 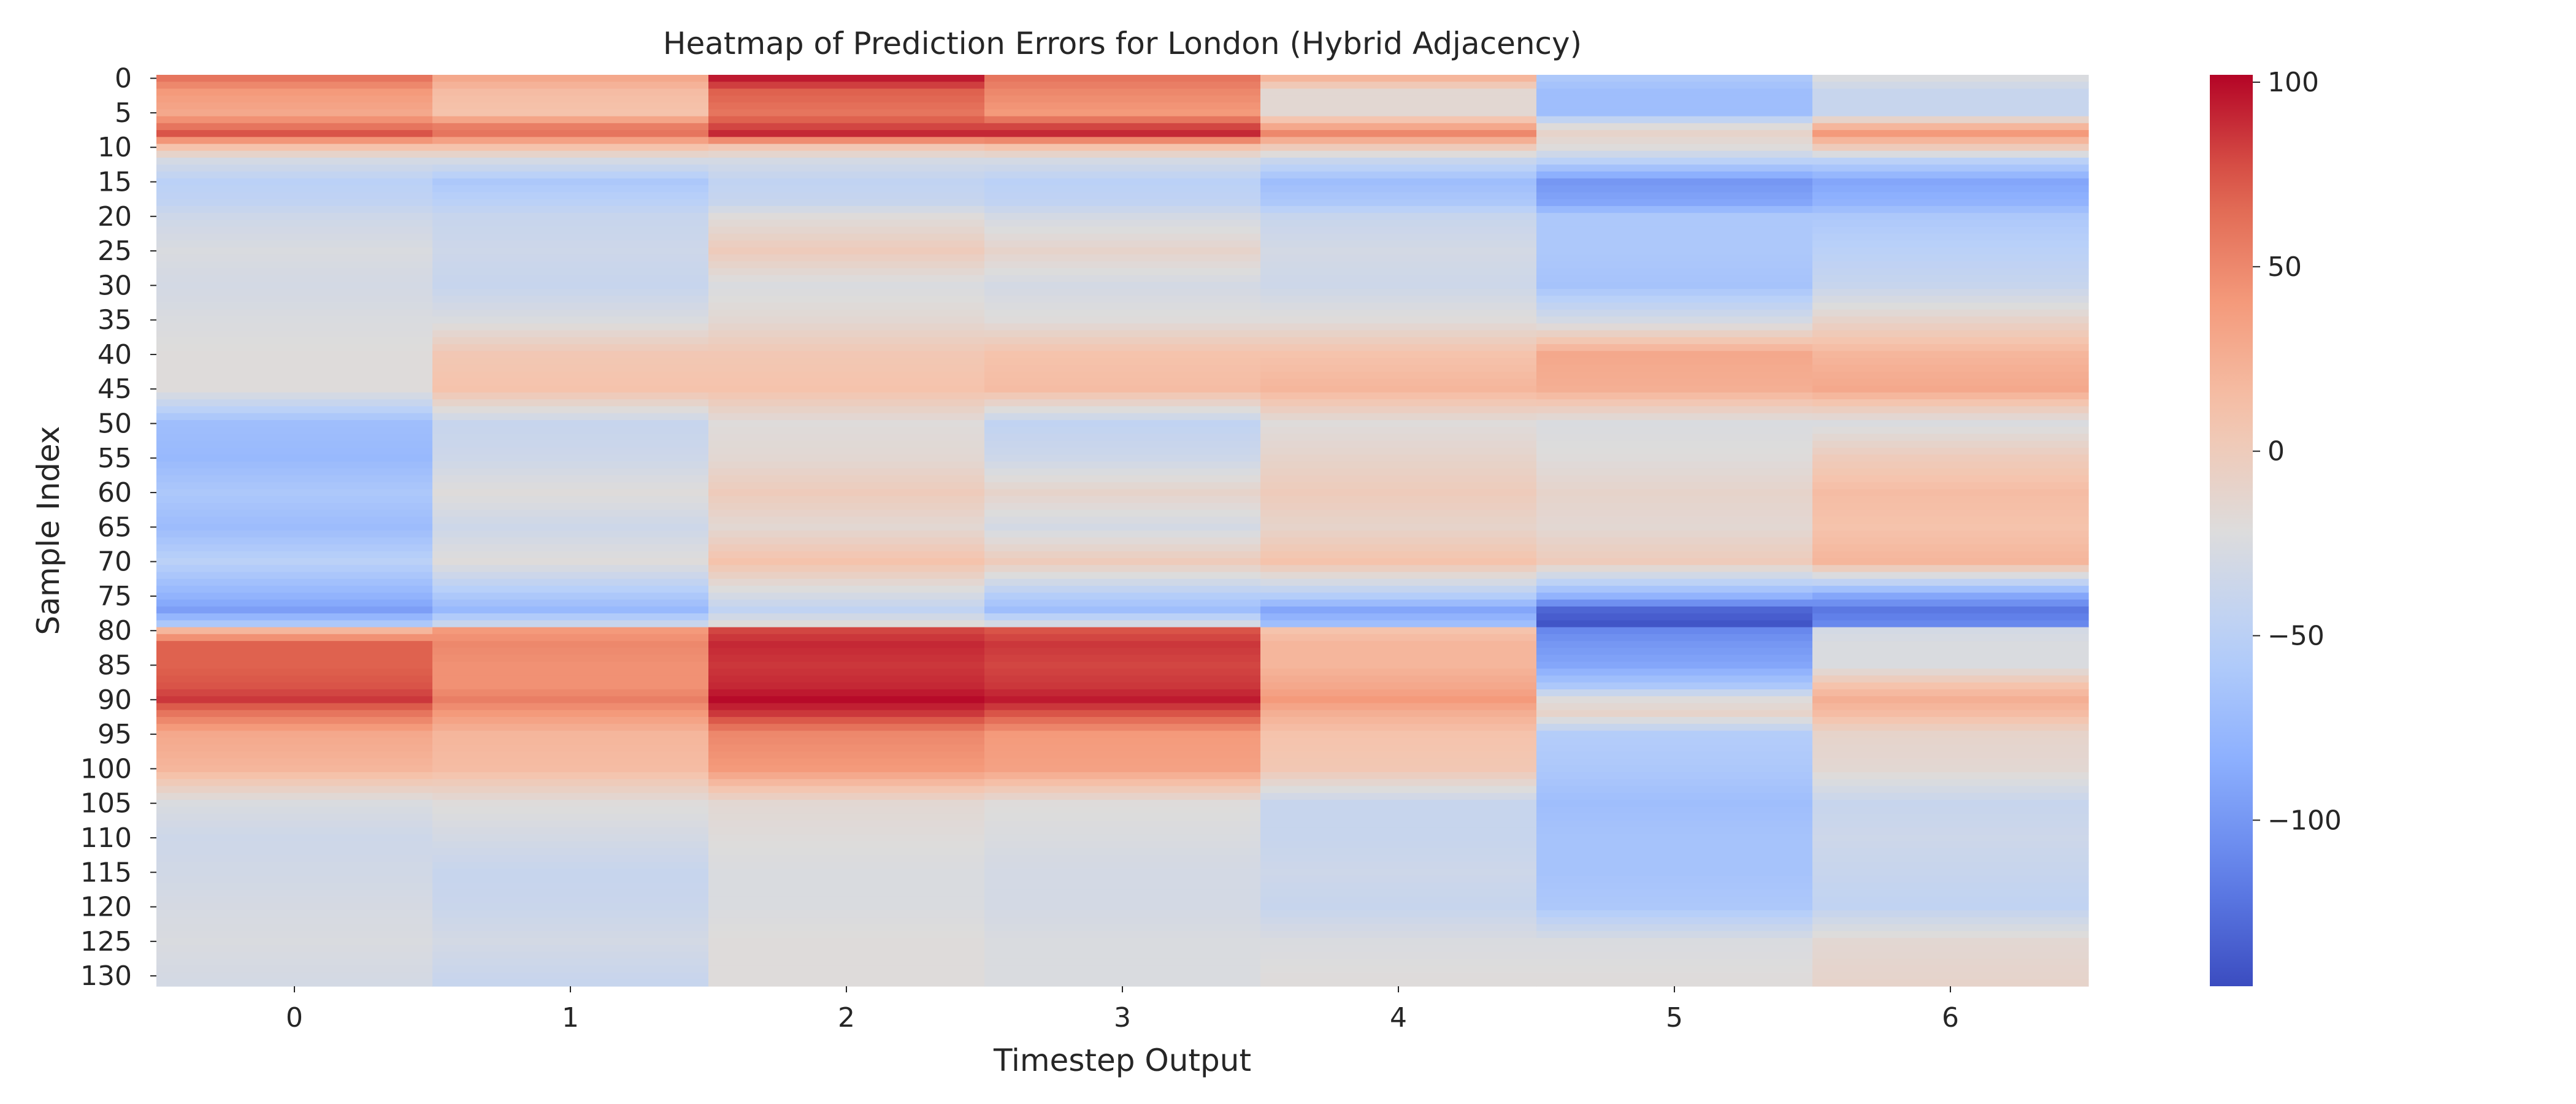 I want to click on colorbar-tick-label: 50, so click(x=2284, y=267).